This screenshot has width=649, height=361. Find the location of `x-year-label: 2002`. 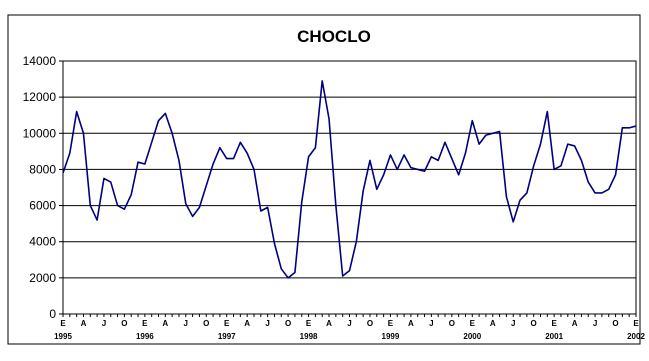

x-year-label: 2002 is located at coordinates (636, 336).